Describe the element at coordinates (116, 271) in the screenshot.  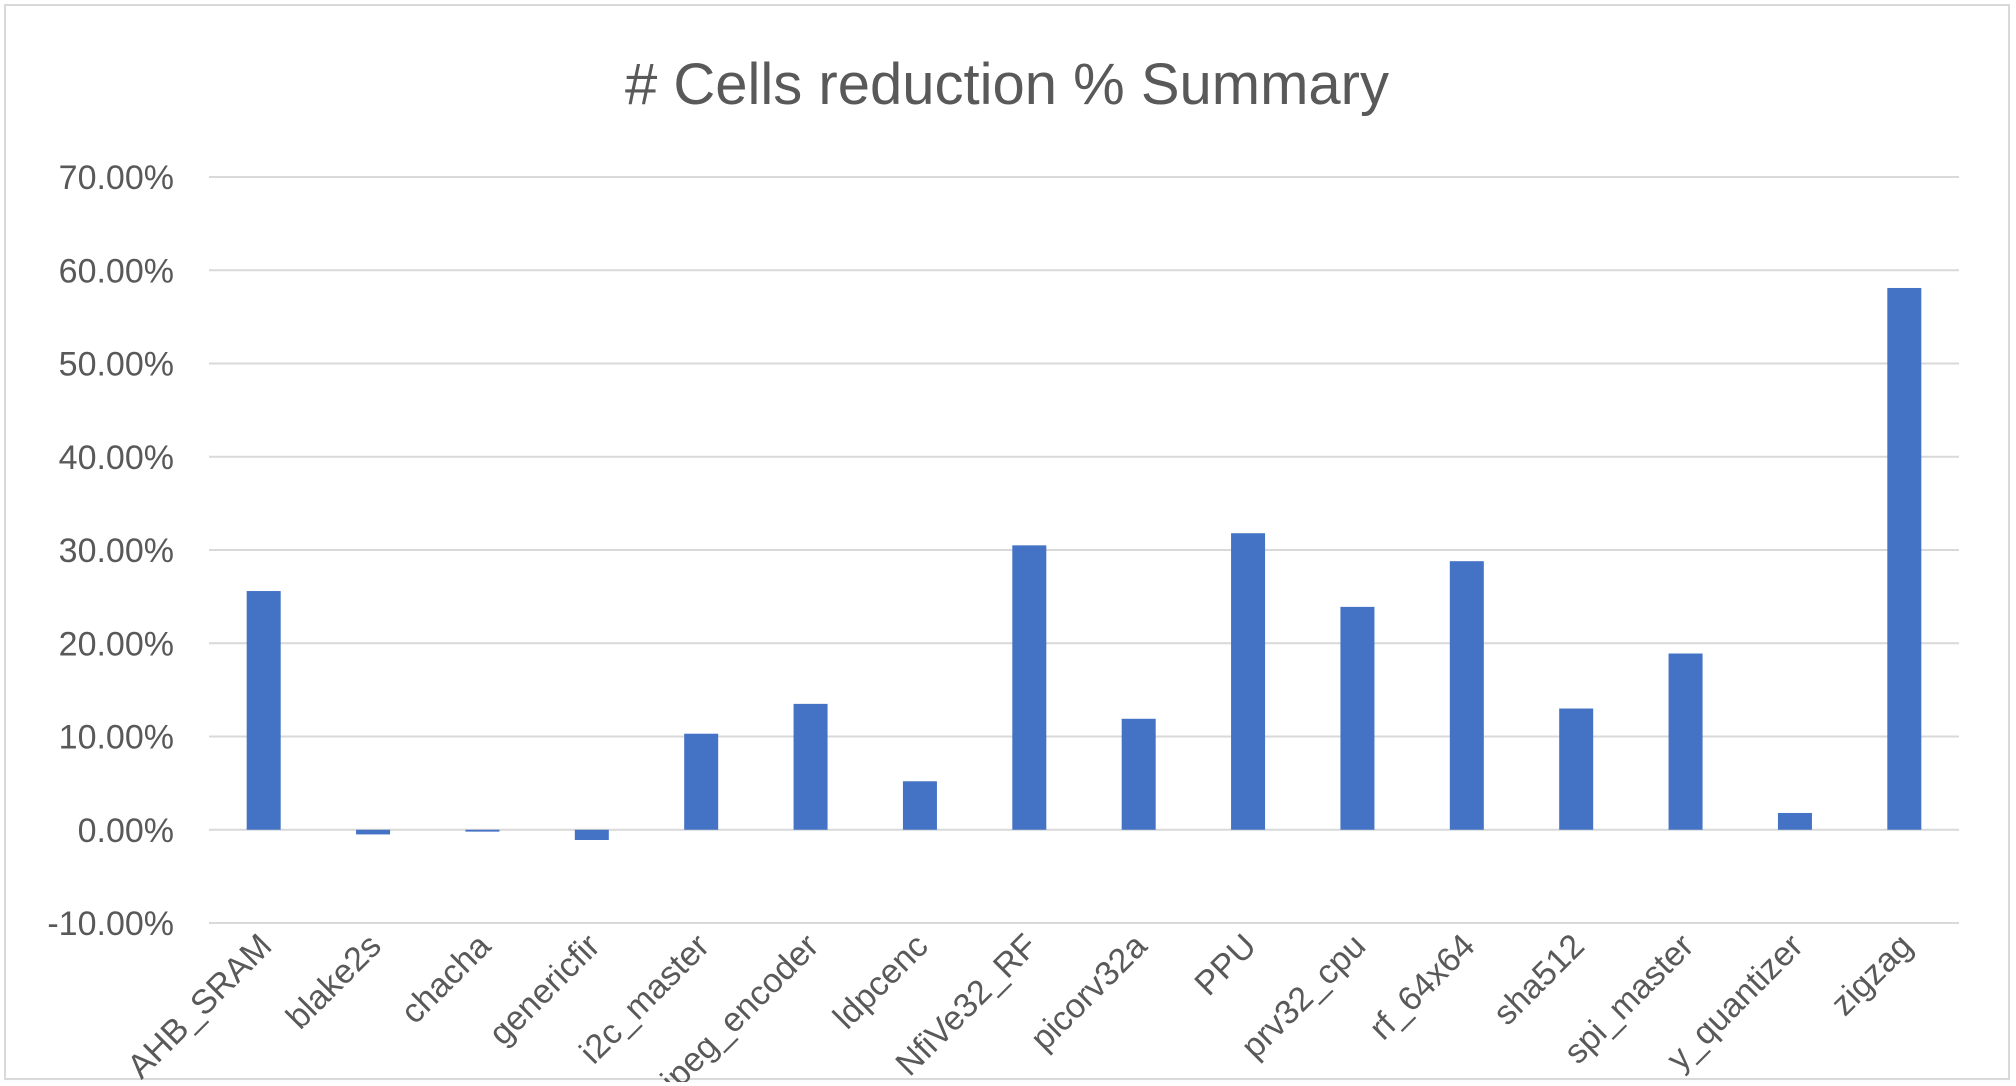
I see `y-tick-label: 60.00%` at that location.